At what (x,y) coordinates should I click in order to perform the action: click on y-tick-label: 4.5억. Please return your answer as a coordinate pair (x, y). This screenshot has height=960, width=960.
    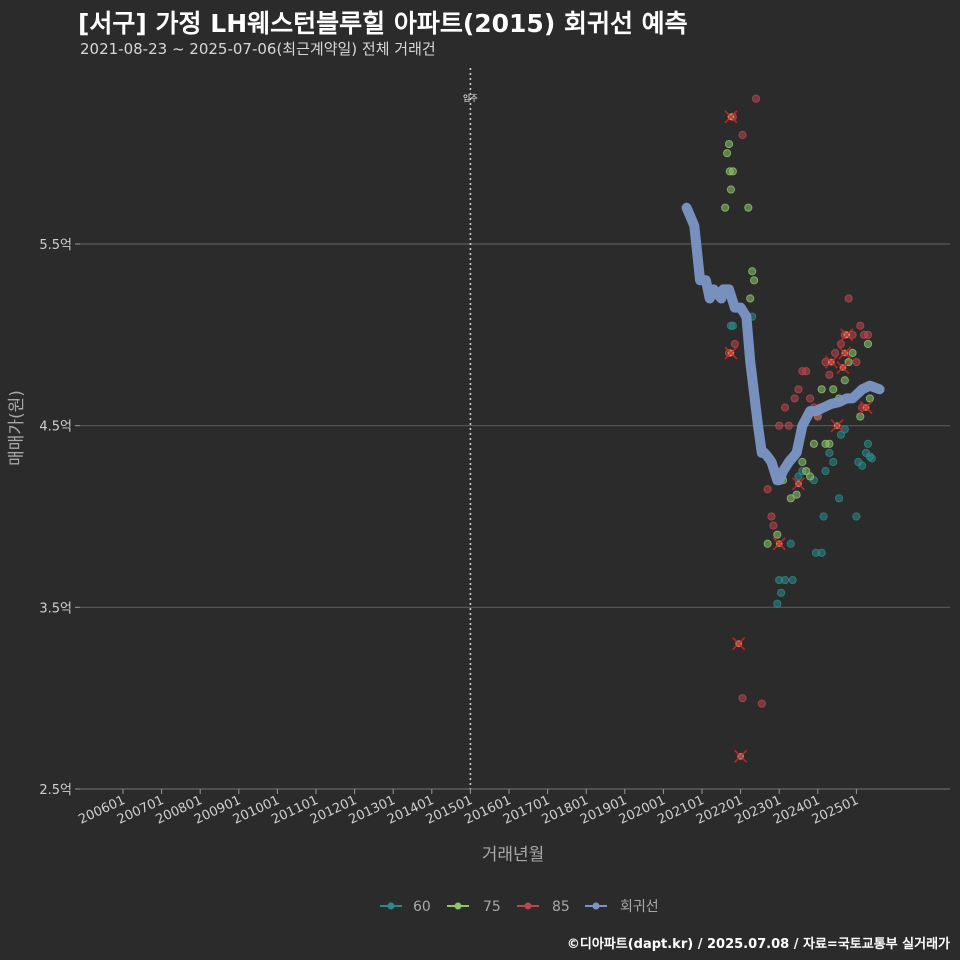
    Looking at the image, I should click on (55, 427).